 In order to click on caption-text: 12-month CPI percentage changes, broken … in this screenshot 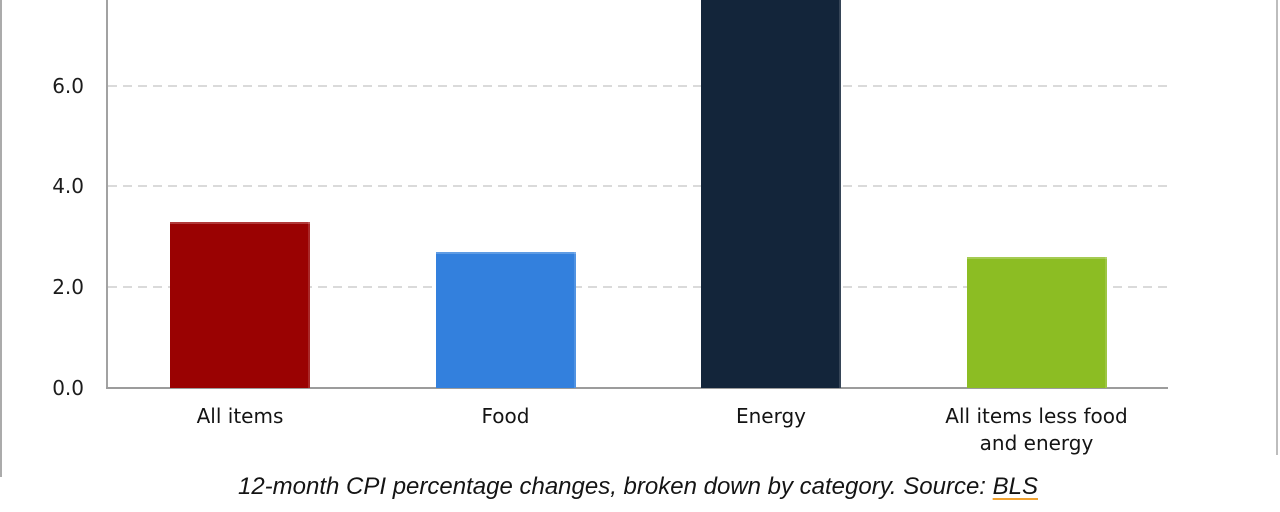, I will do `click(615, 486)`.